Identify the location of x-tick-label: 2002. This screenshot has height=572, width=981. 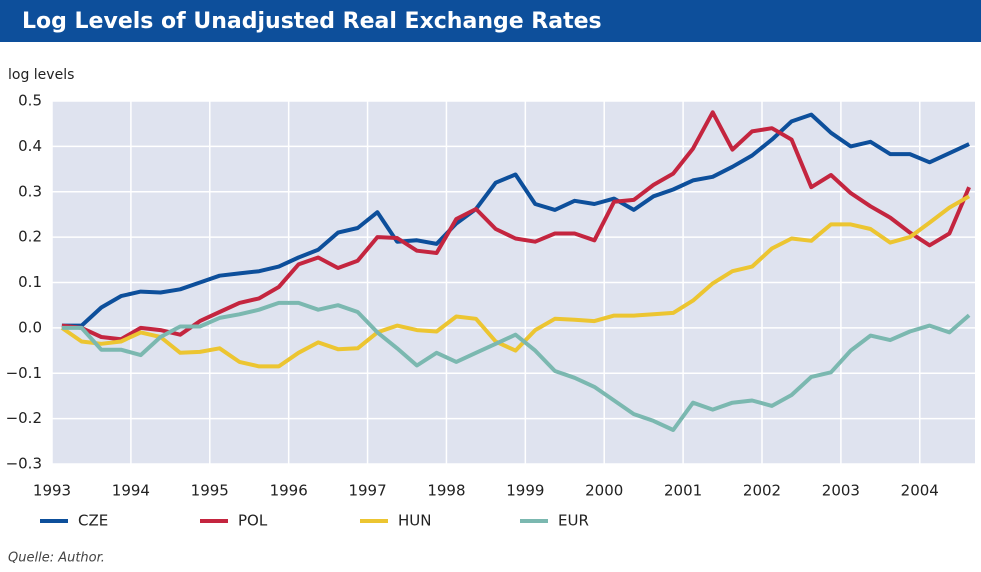
(762, 491).